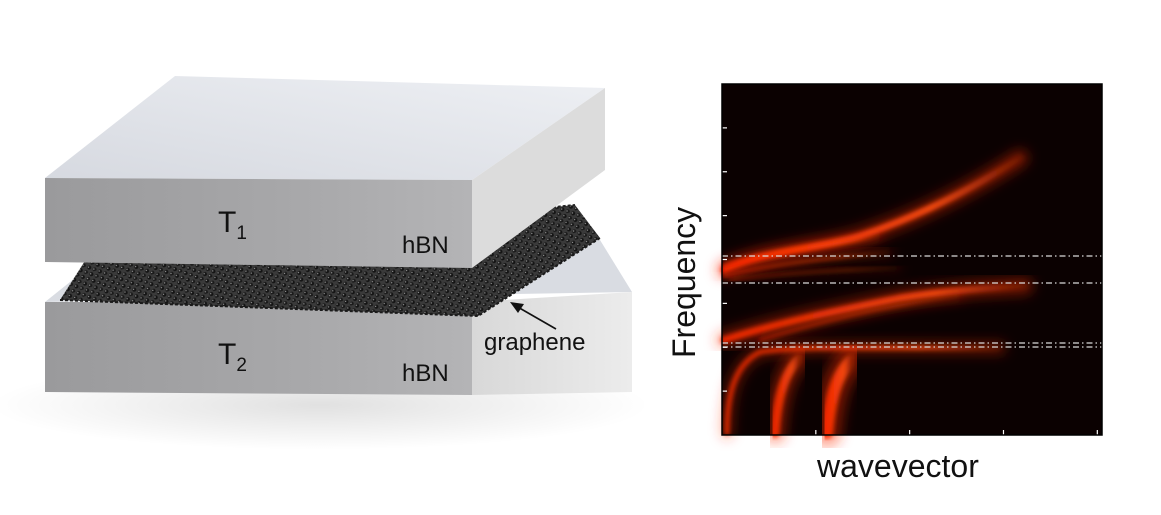 The image size is (1161, 515). I want to click on top-slab-side-face, so click(538, 178).